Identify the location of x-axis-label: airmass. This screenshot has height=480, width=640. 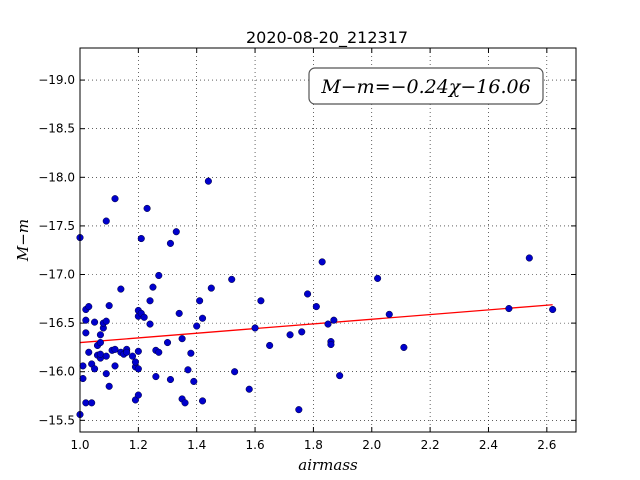
(328, 465).